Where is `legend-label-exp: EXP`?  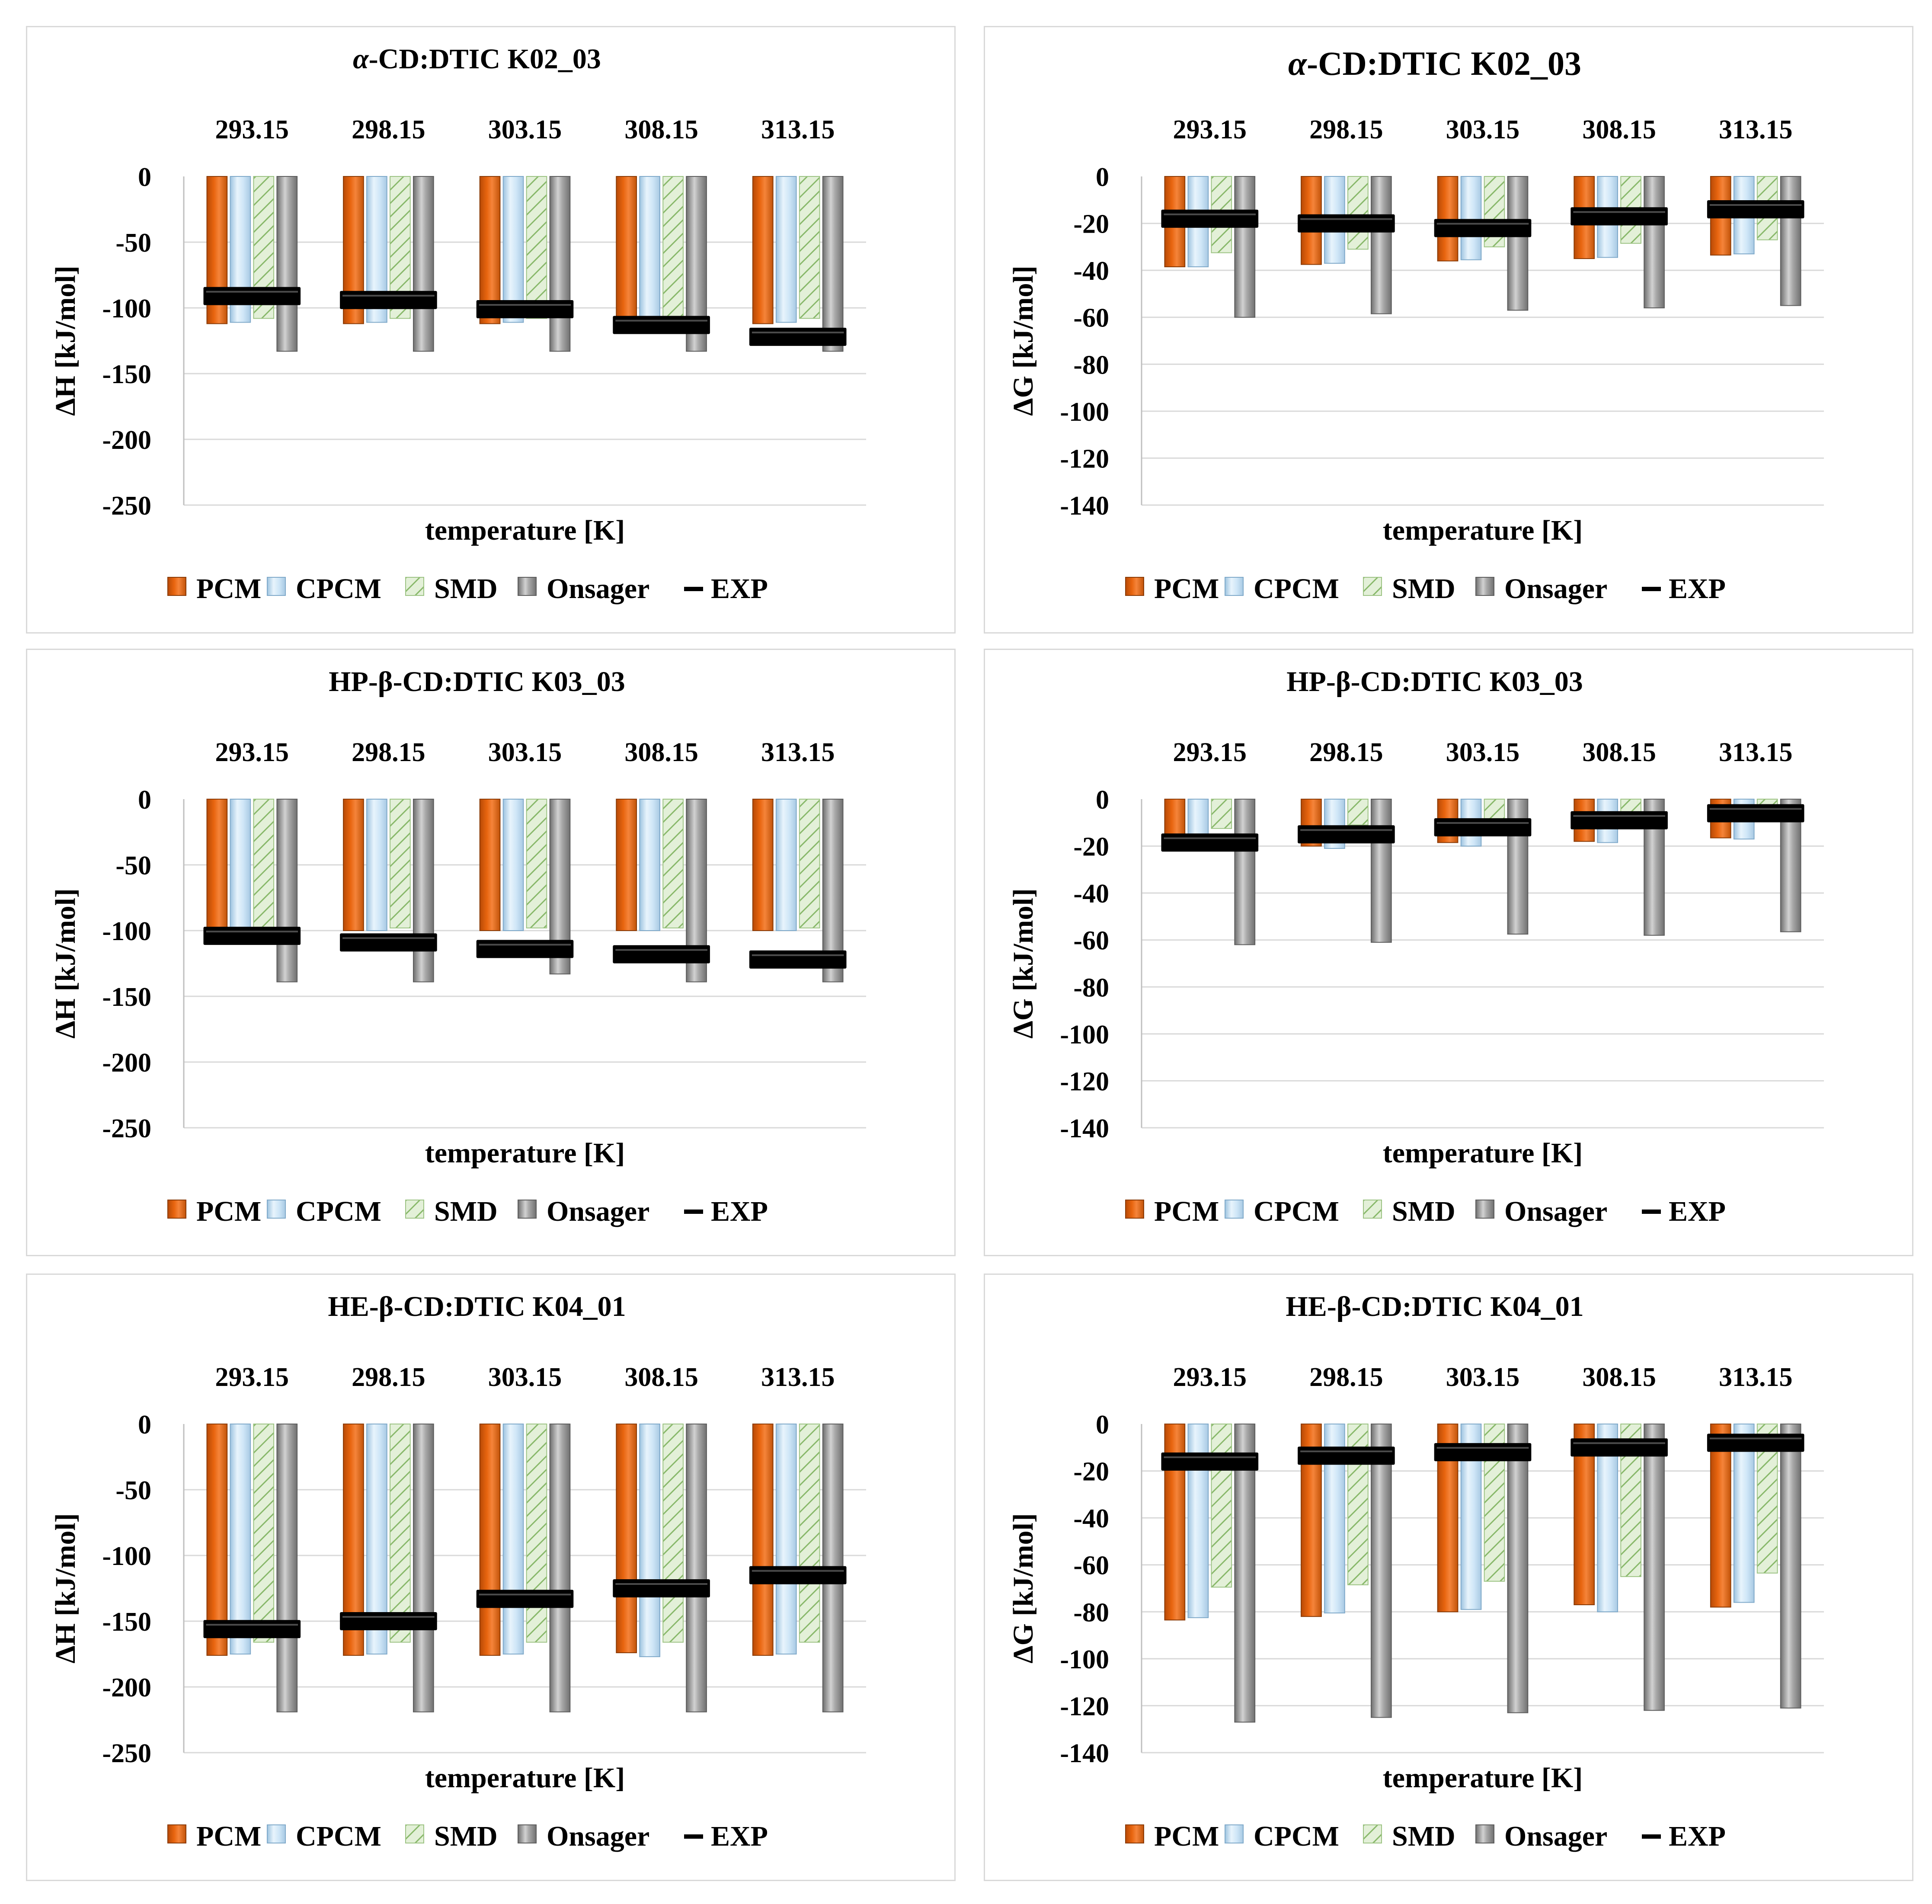
legend-label-exp: EXP is located at coordinates (740, 1836).